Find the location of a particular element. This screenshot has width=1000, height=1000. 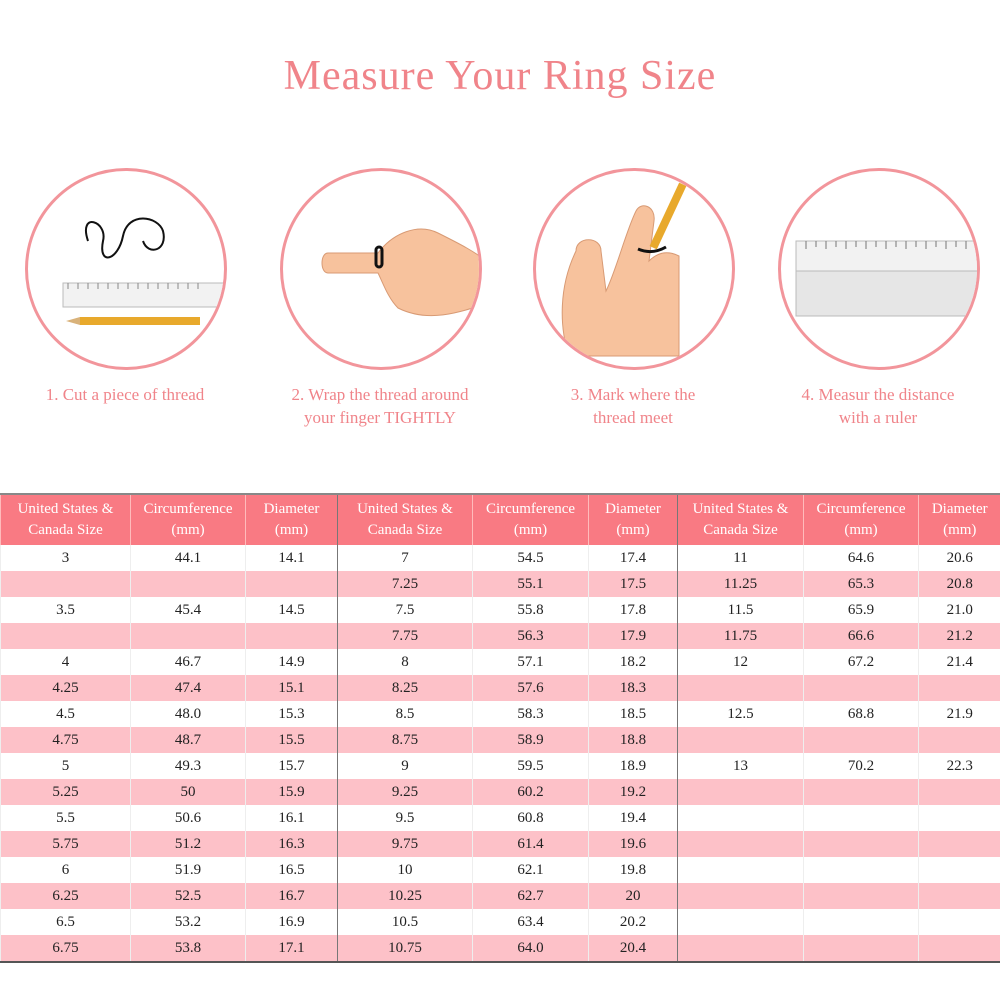

table-cell: 15.1 is located at coordinates (291, 688).